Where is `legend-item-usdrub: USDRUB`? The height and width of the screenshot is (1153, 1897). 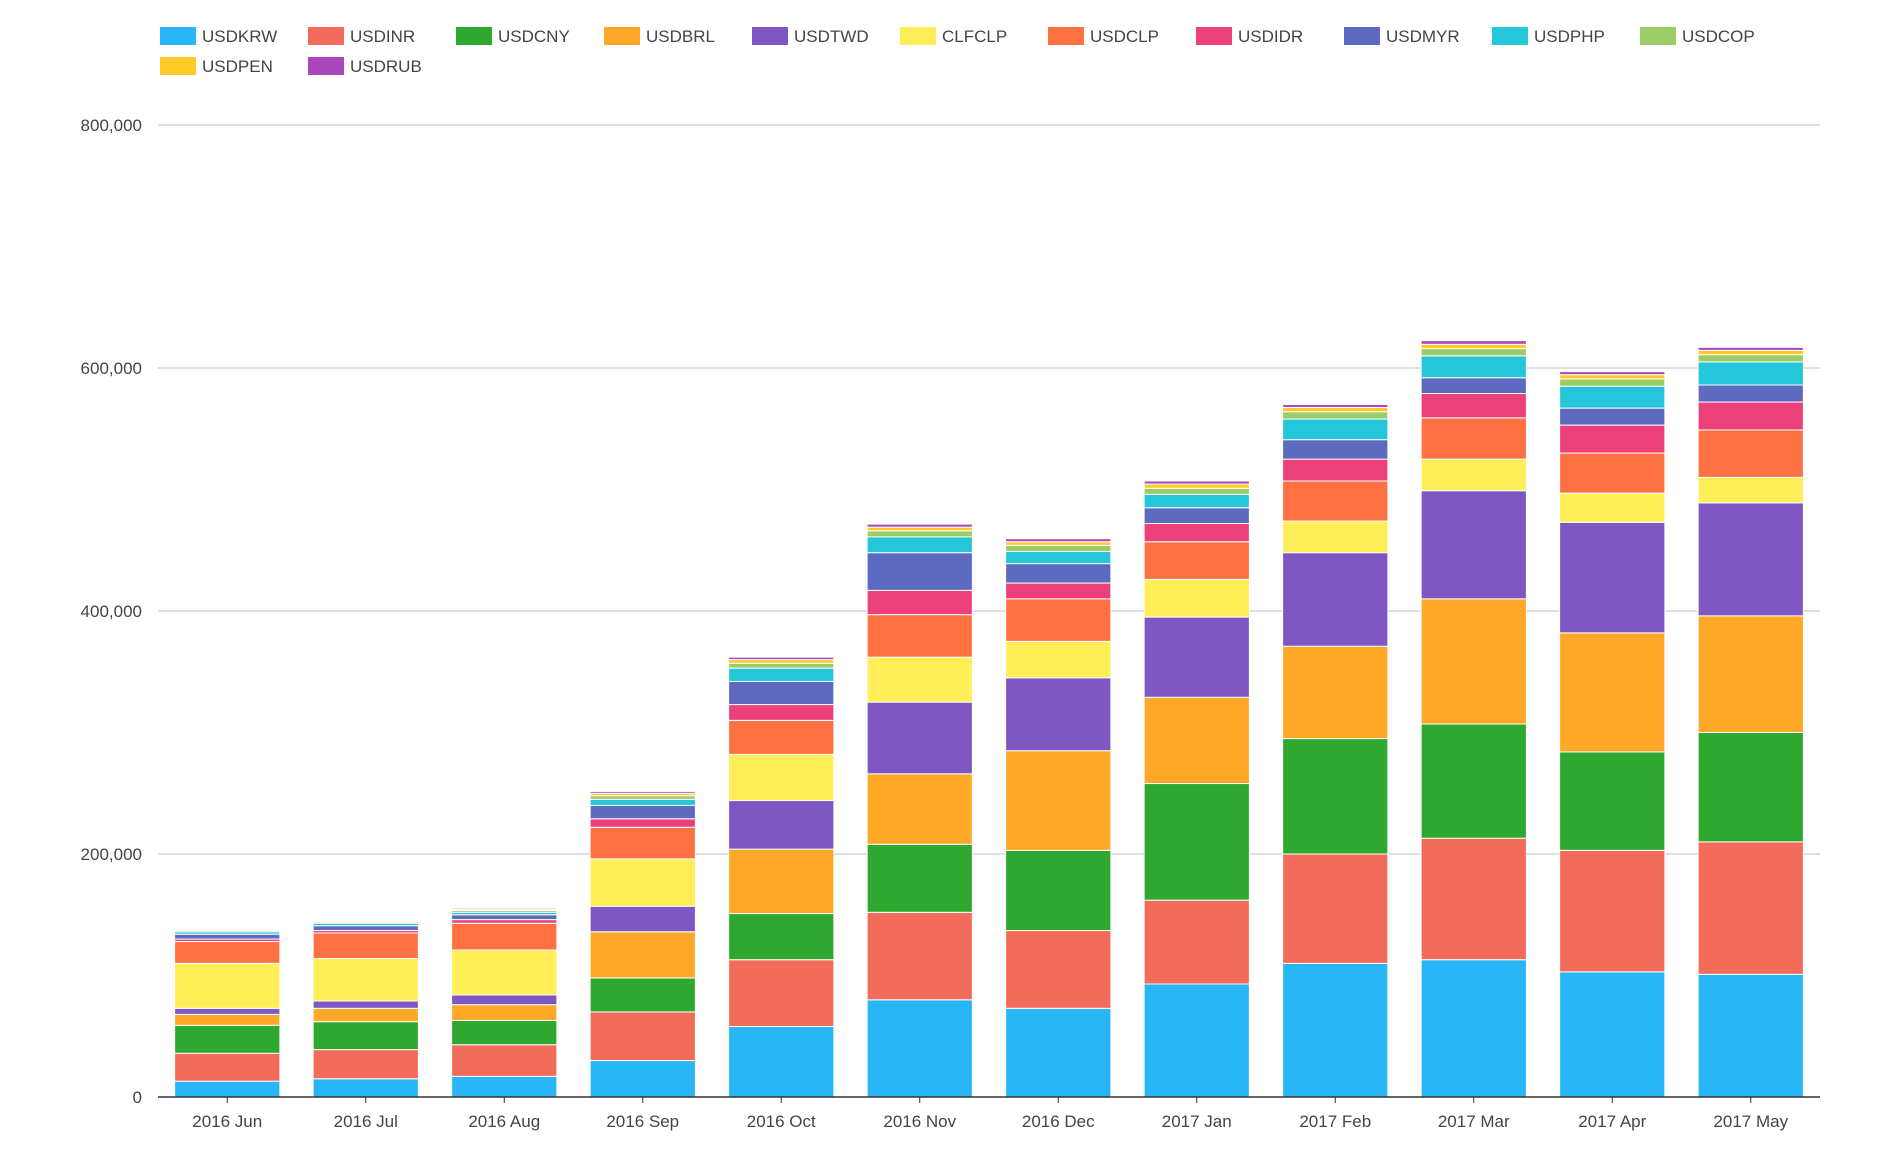 legend-item-usdrub: USDRUB is located at coordinates (365, 66).